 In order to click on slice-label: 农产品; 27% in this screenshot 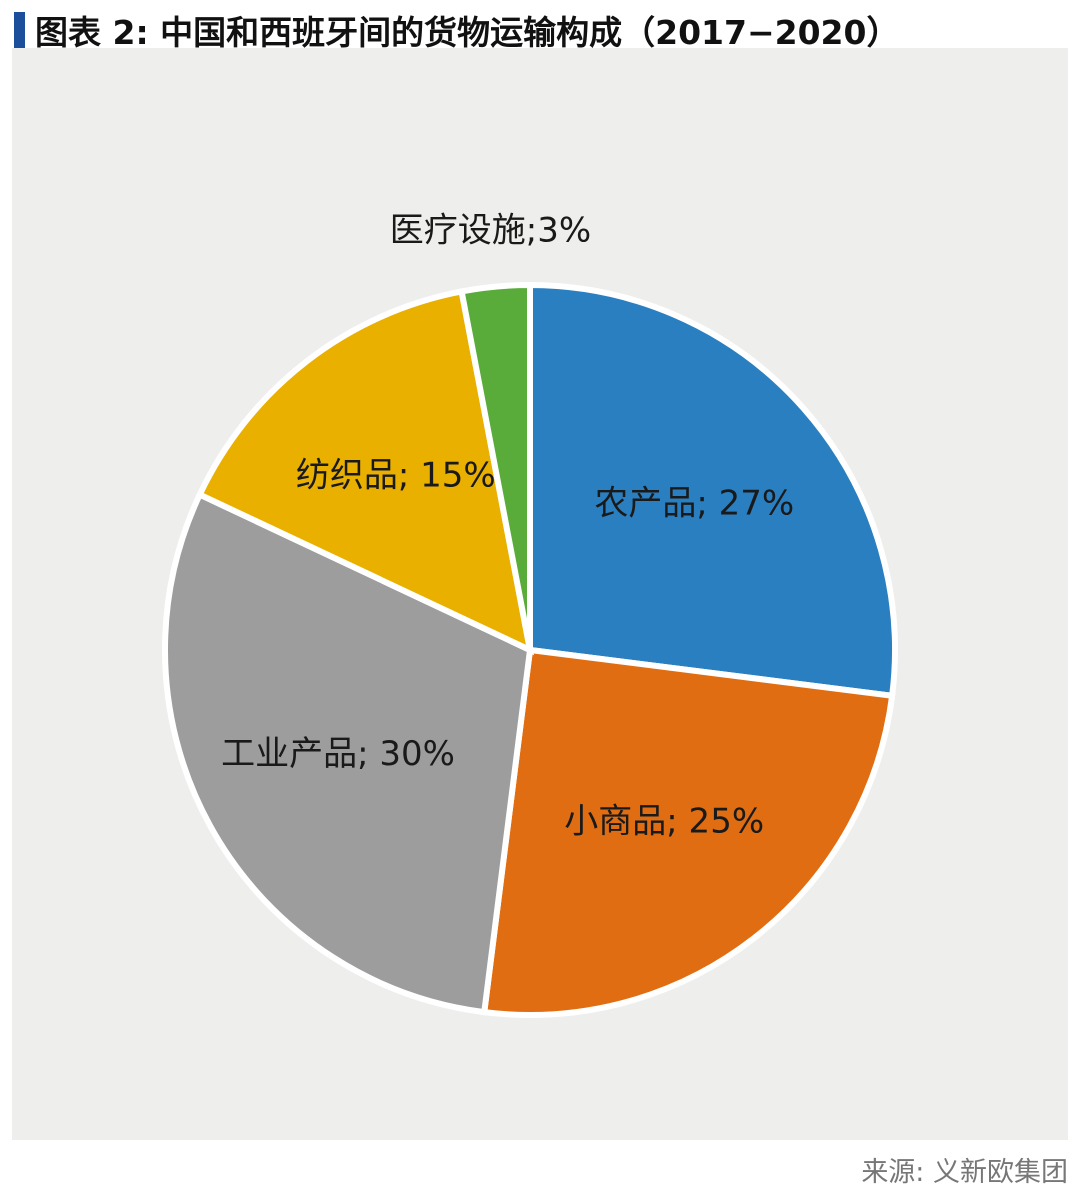, I will do `click(694, 504)`.